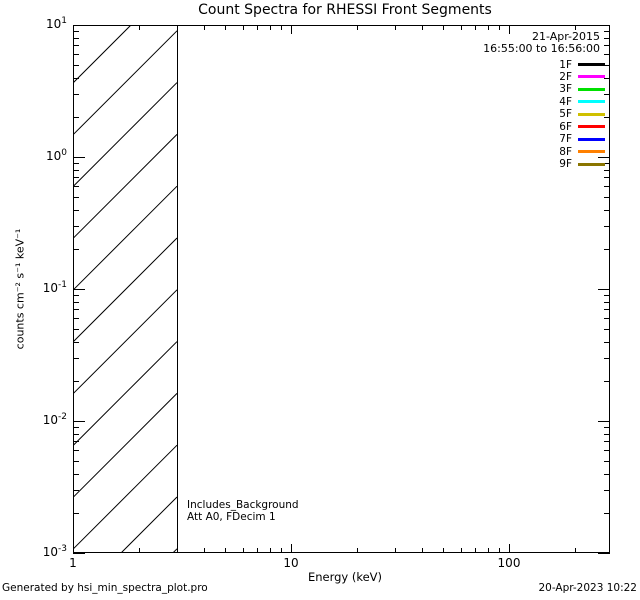 The width and height of the screenshot is (640, 600). What do you see at coordinates (565, 164) in the screenshot?
I see `legend-label: 9F` at bounding box center [565, 164].